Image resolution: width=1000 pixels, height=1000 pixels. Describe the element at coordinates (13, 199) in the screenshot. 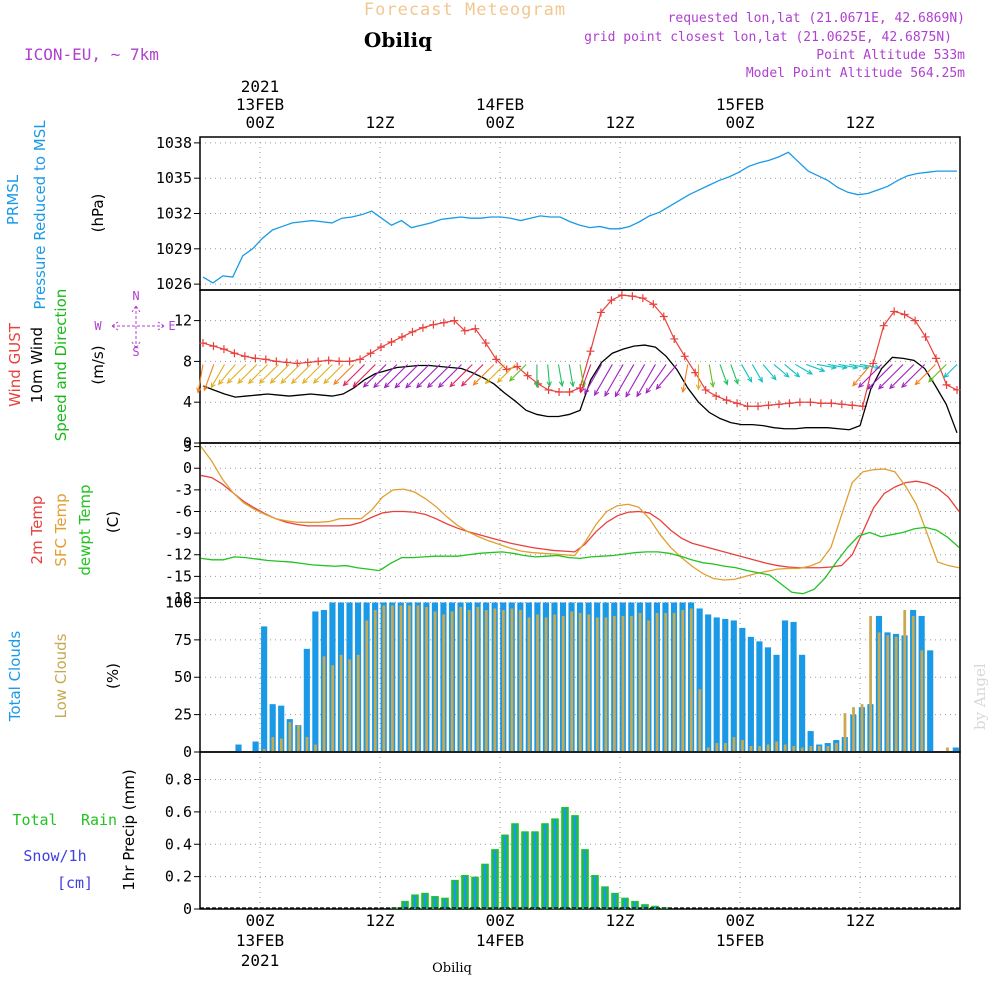

I see `pressure-label-prmsl: PRMSL` at that location.